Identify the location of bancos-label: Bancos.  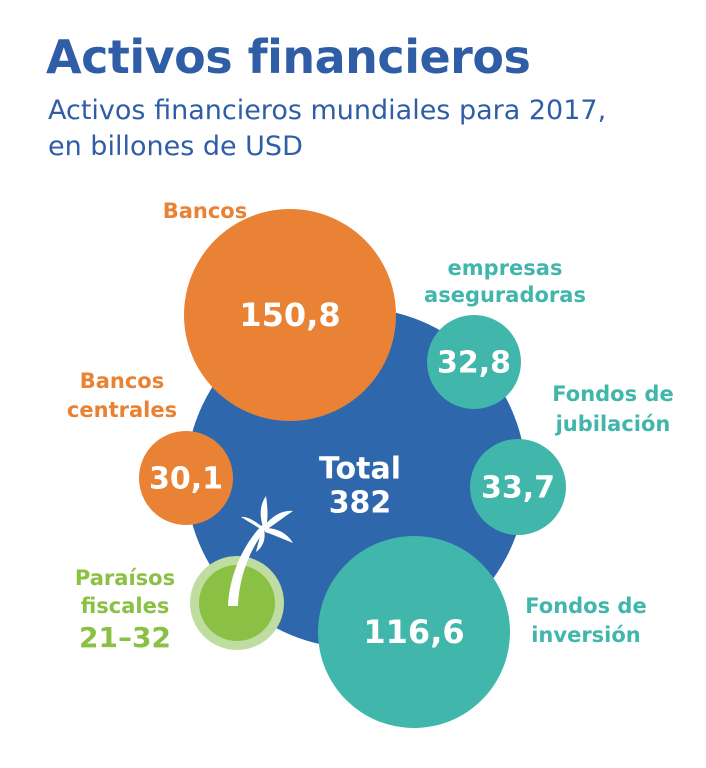
(205, 211).